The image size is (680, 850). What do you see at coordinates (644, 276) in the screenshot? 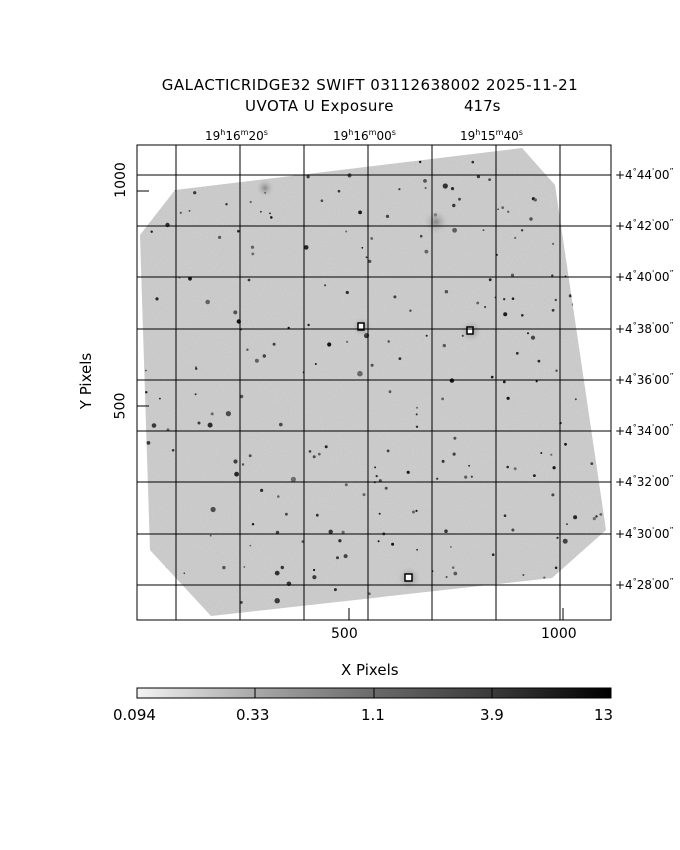
I see `dec-tick-label: +4°40'00”` at bounding box center [644, 276].